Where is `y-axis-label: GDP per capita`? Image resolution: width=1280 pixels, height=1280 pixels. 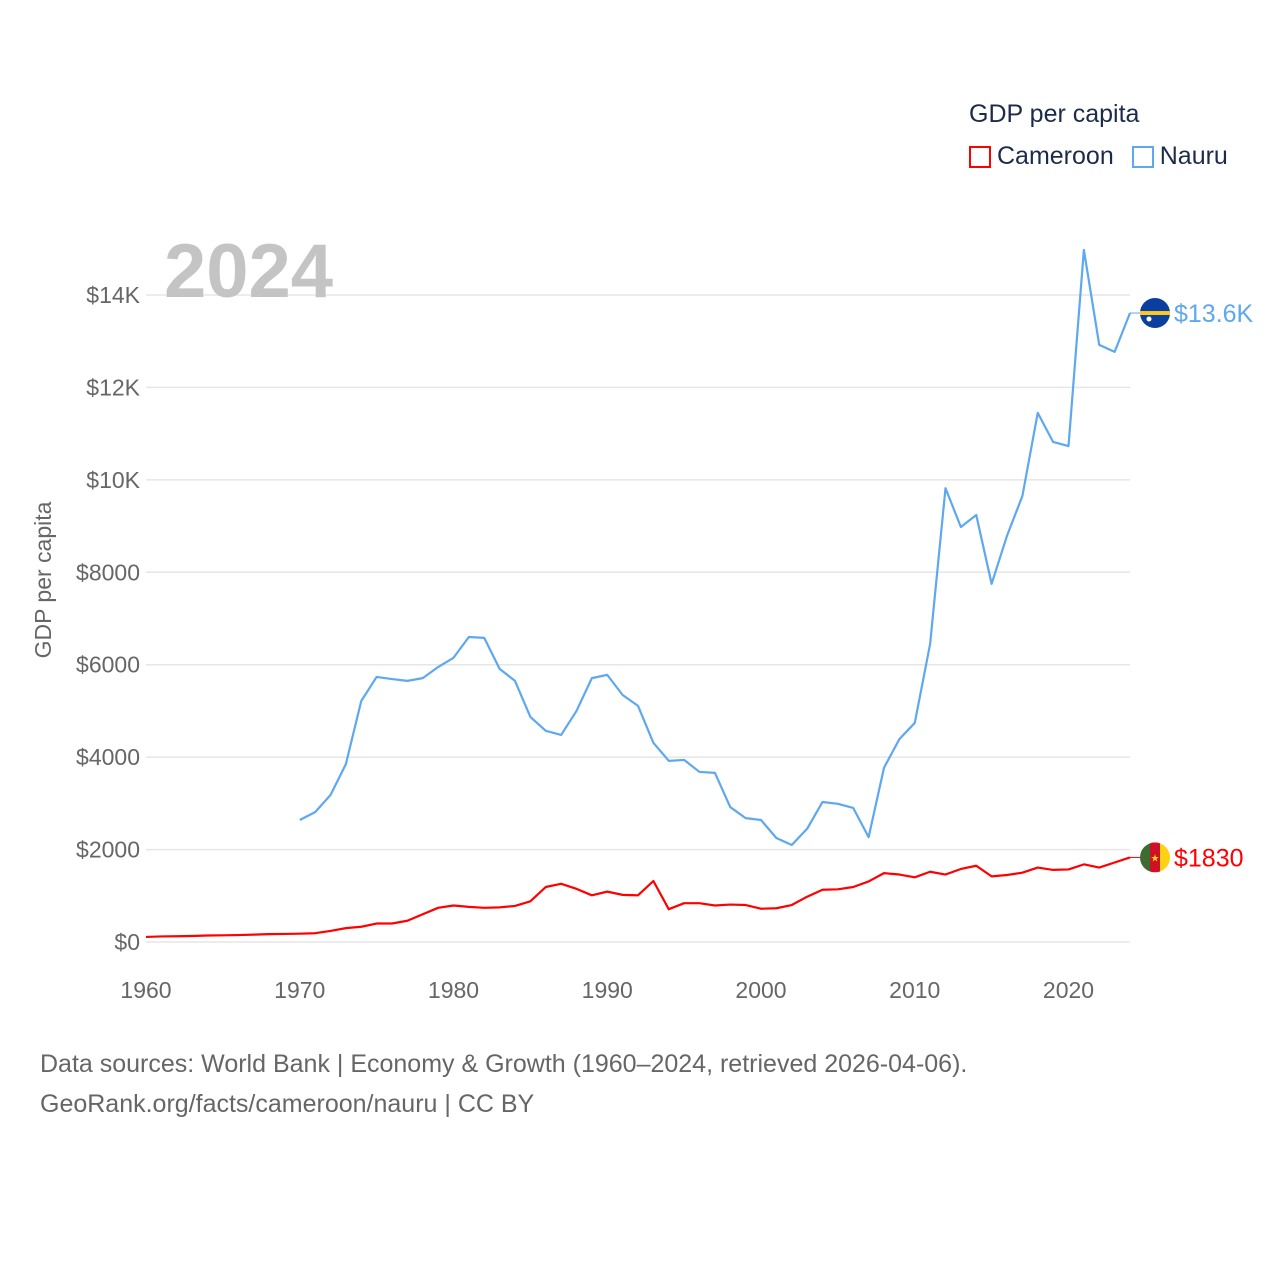 y-axis-label: GDP per capita is located at coordinates (43, 579).